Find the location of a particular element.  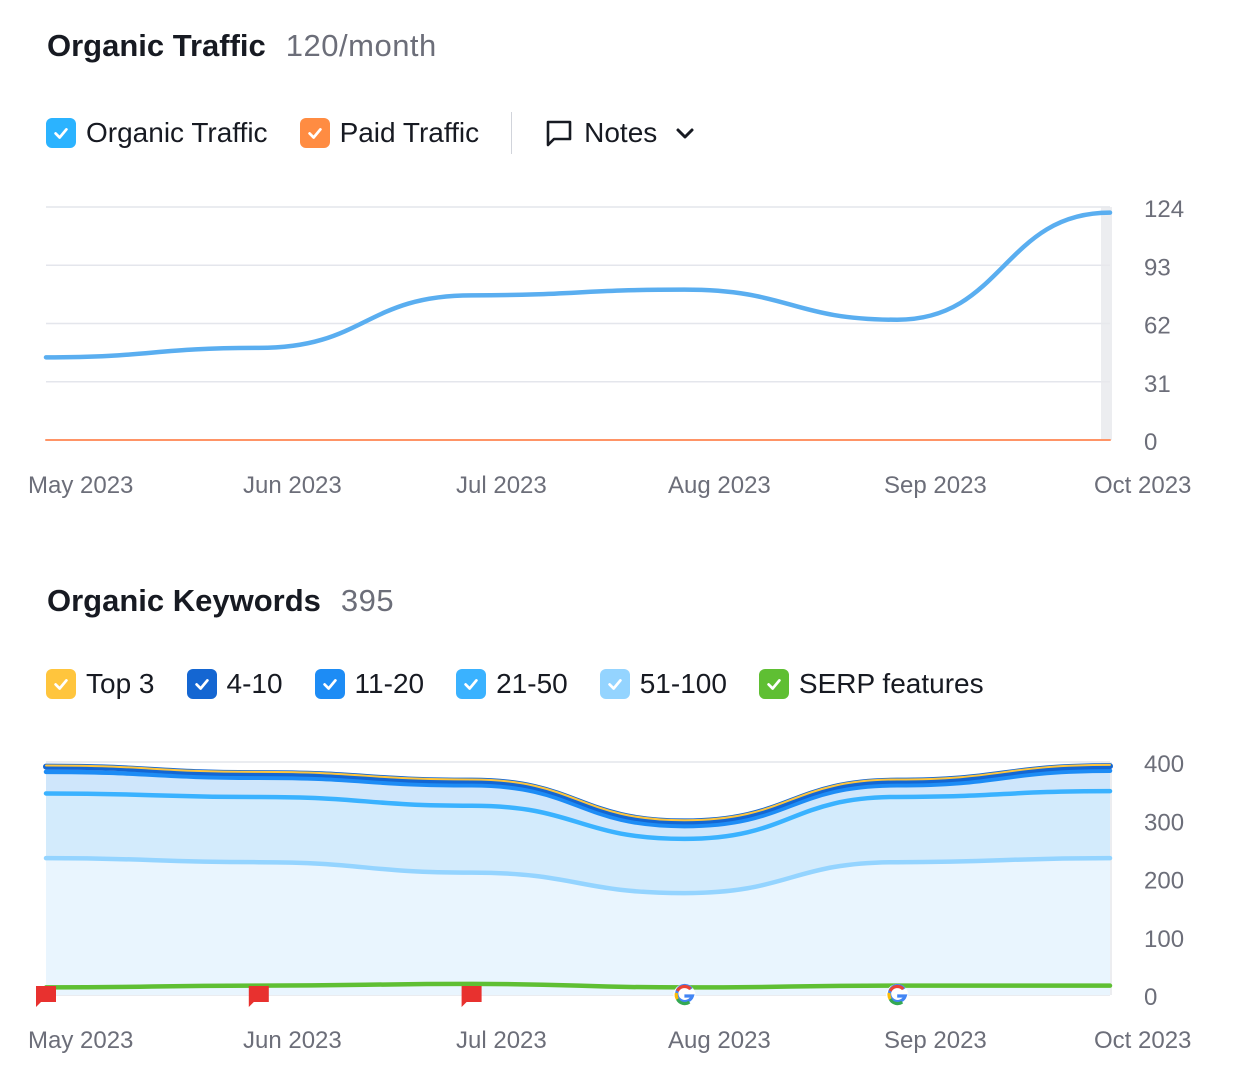

comment-icon is located at coordinates (559, 133).